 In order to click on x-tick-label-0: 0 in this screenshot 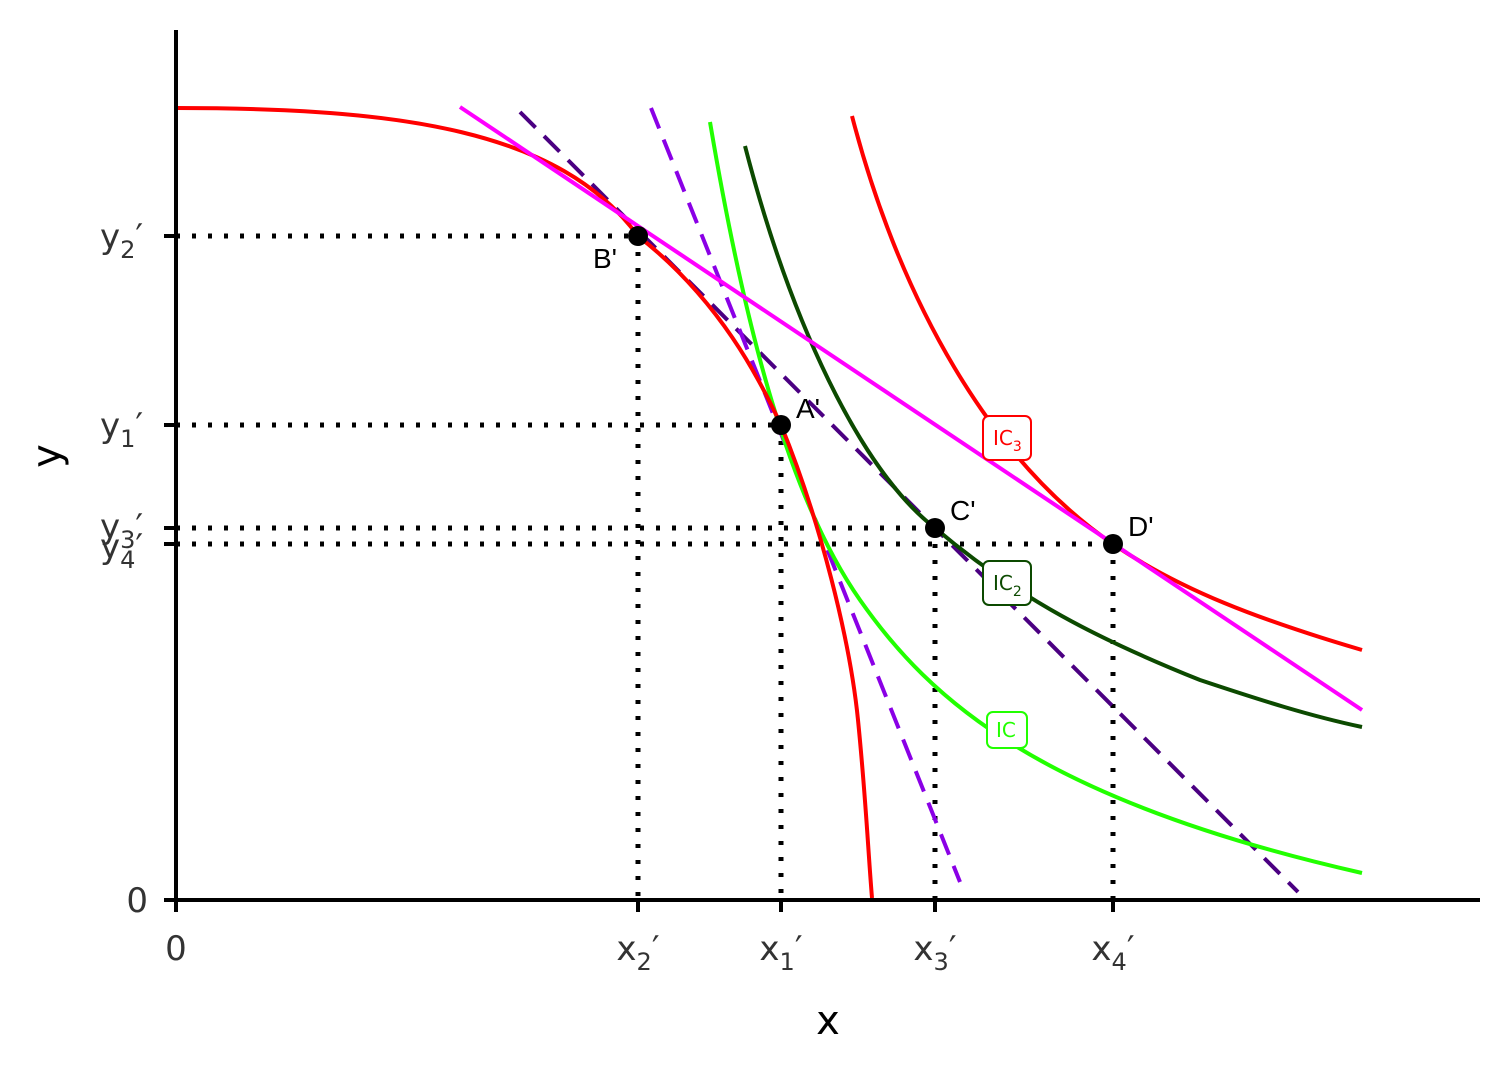, I will do `click(176, 949)`.